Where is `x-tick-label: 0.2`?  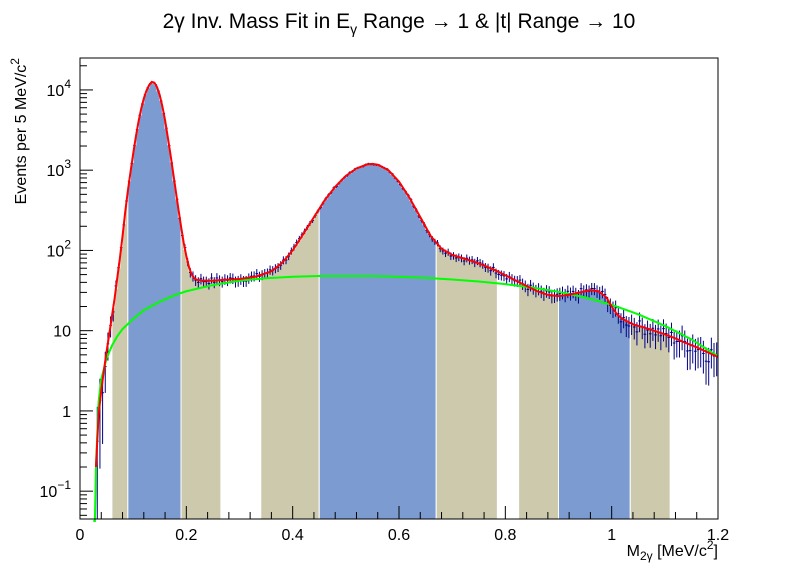
x-tick-label: 0.2 is located at coordinates (186, 535).